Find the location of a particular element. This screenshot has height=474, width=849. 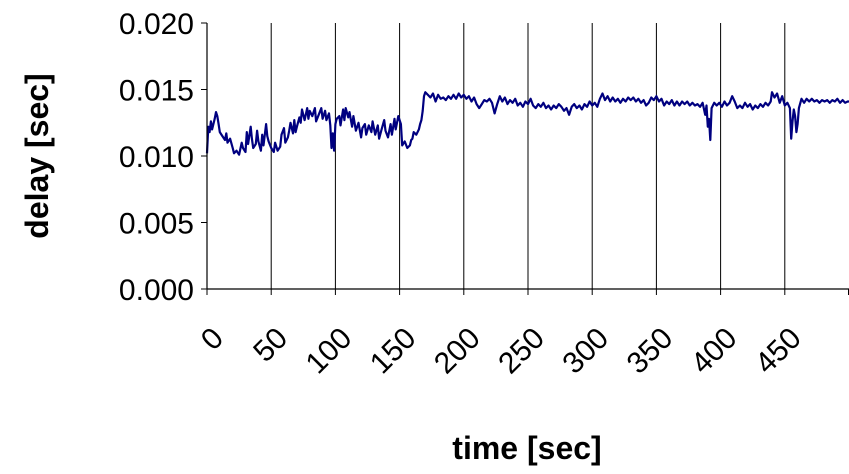

x-tick-labels: 0 50 100 150 200 250 300 350 400 450 is located at coordinates (501, 351).